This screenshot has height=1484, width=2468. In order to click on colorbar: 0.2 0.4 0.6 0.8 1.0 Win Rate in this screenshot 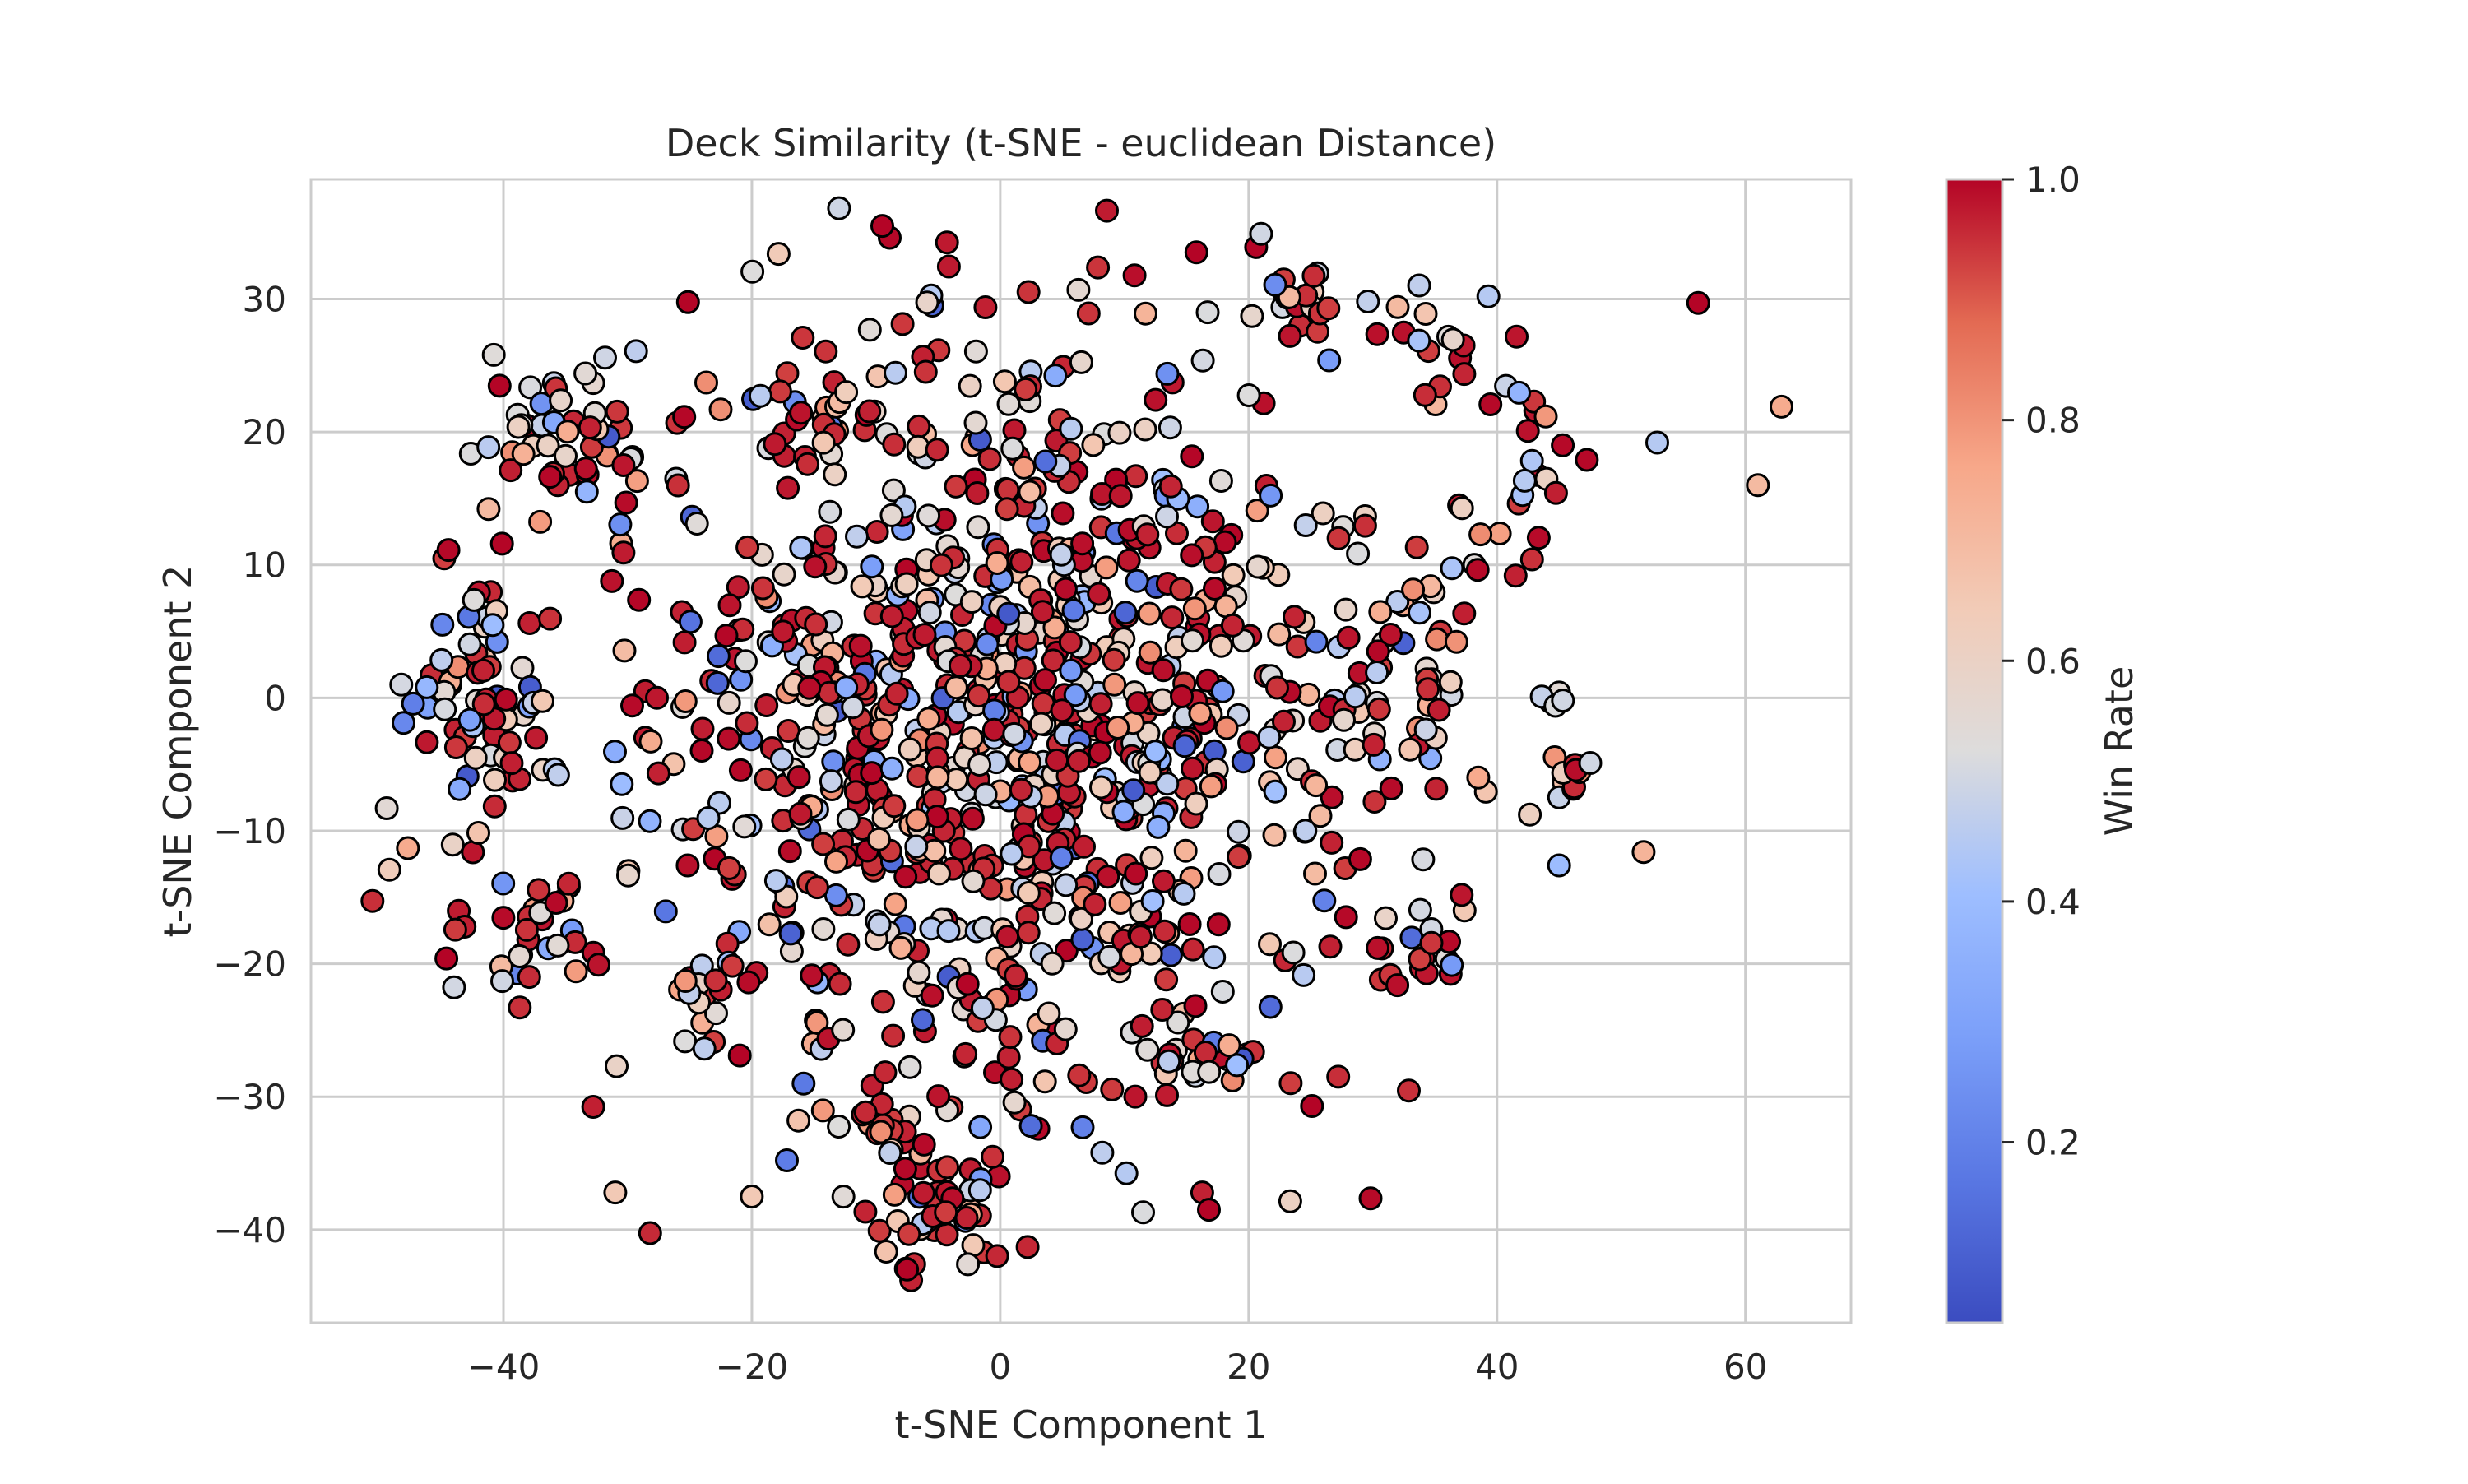, I will do `click(2043, 742)`.